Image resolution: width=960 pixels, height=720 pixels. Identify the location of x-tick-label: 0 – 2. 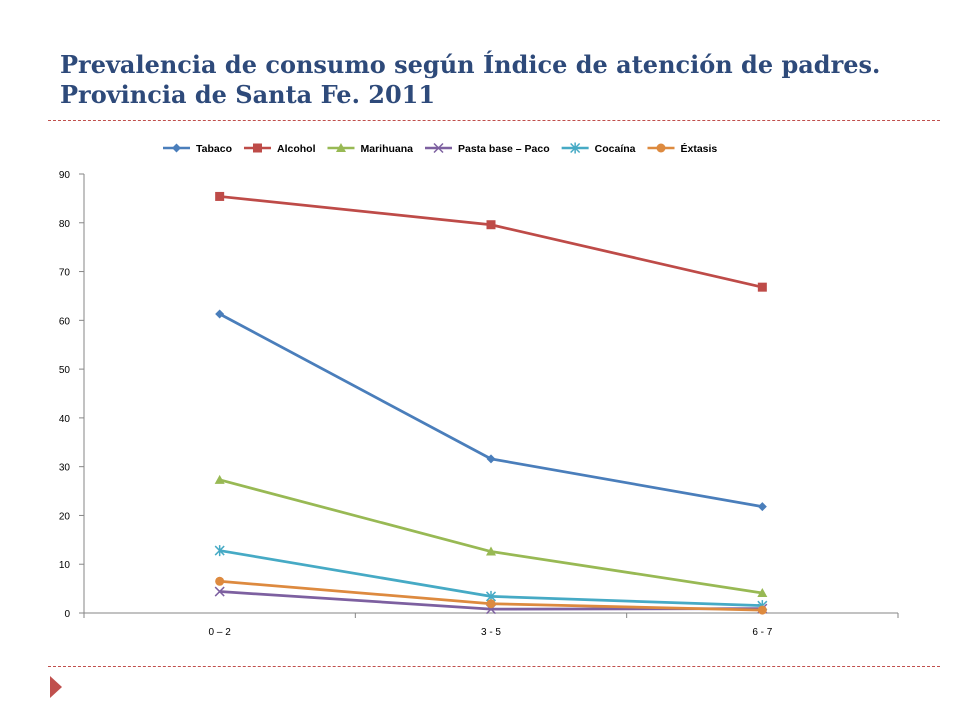
(220, 632).